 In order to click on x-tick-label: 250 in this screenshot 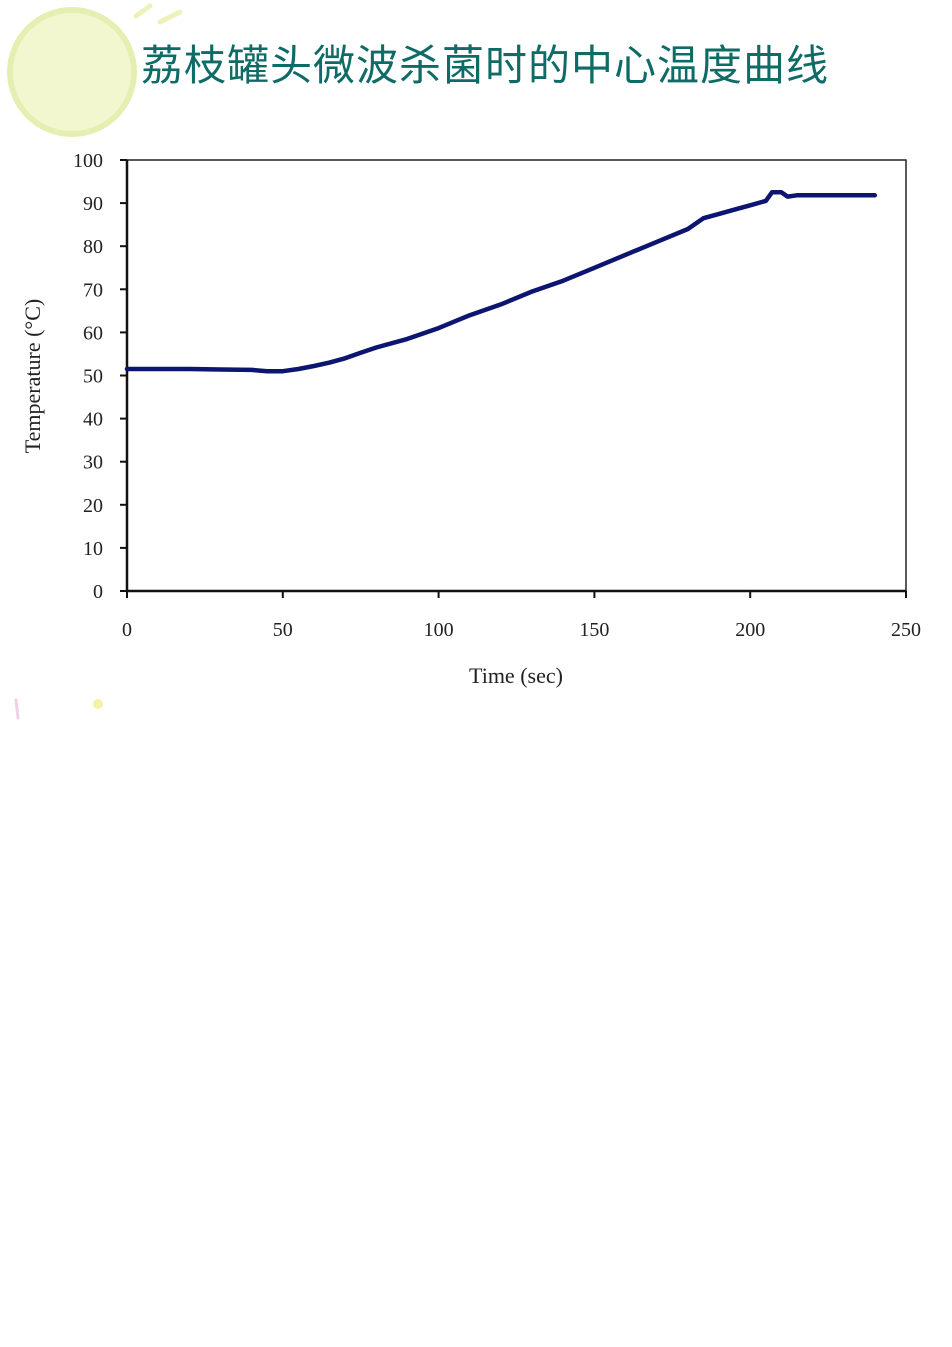, I will do `click(906, 630)`.